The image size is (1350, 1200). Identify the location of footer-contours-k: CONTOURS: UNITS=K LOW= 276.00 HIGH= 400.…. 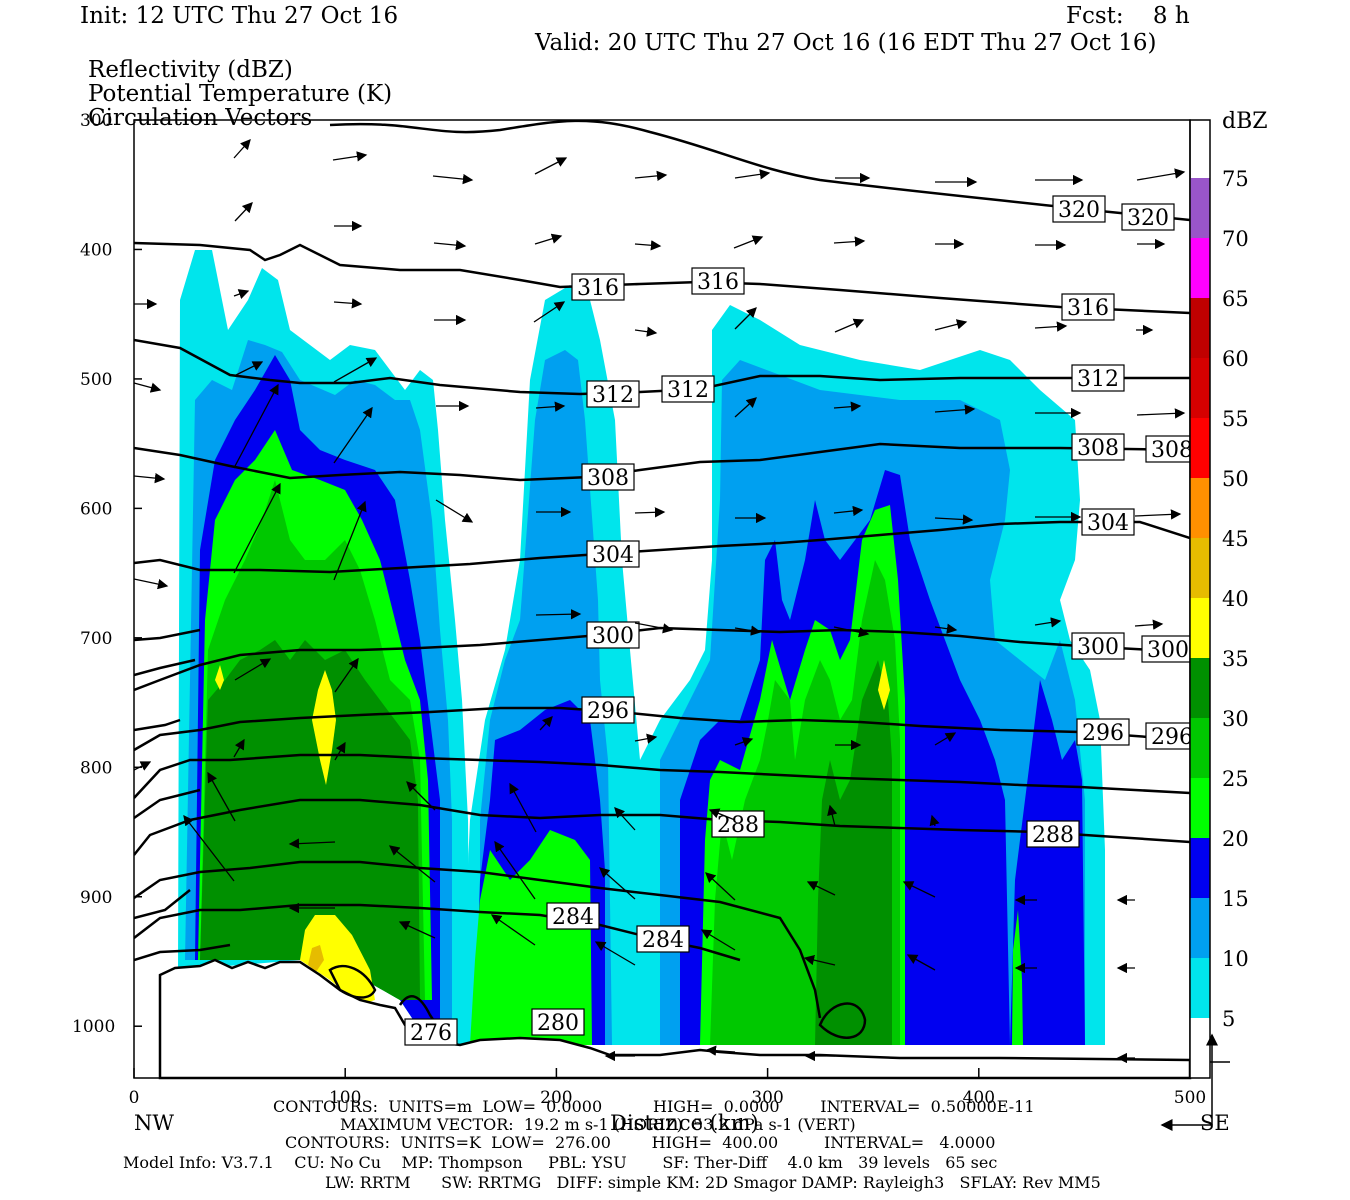
(640, 1142).